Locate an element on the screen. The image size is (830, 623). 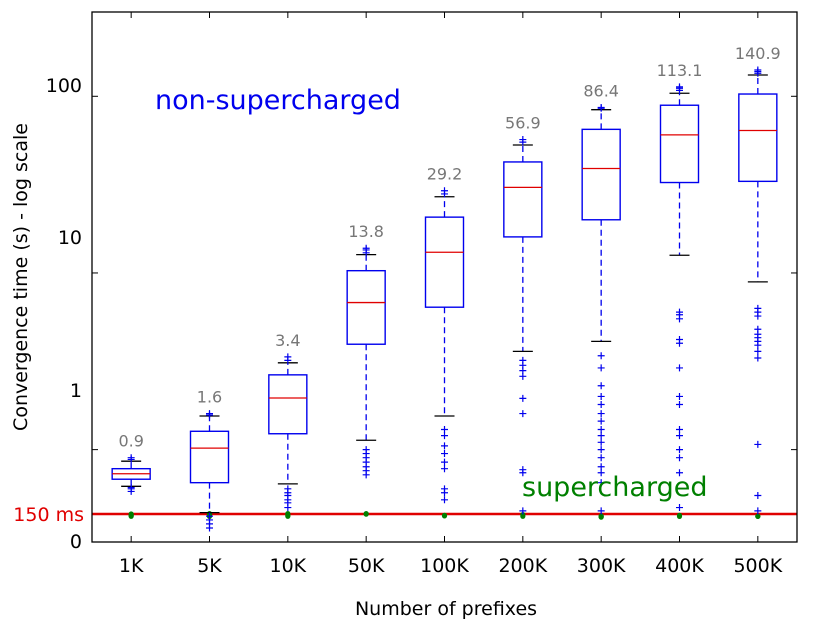
box-300K: 86.4 is located at coordinates (601, 298).